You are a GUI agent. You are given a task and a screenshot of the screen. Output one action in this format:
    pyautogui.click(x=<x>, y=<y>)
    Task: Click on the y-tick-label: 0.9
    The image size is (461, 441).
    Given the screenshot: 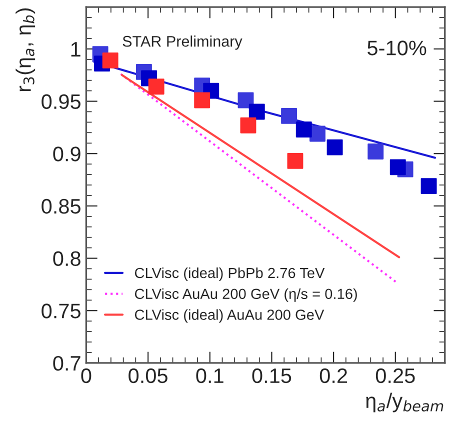 What is the action you would take?
    pyautogui.click(x=66, y=154)
    